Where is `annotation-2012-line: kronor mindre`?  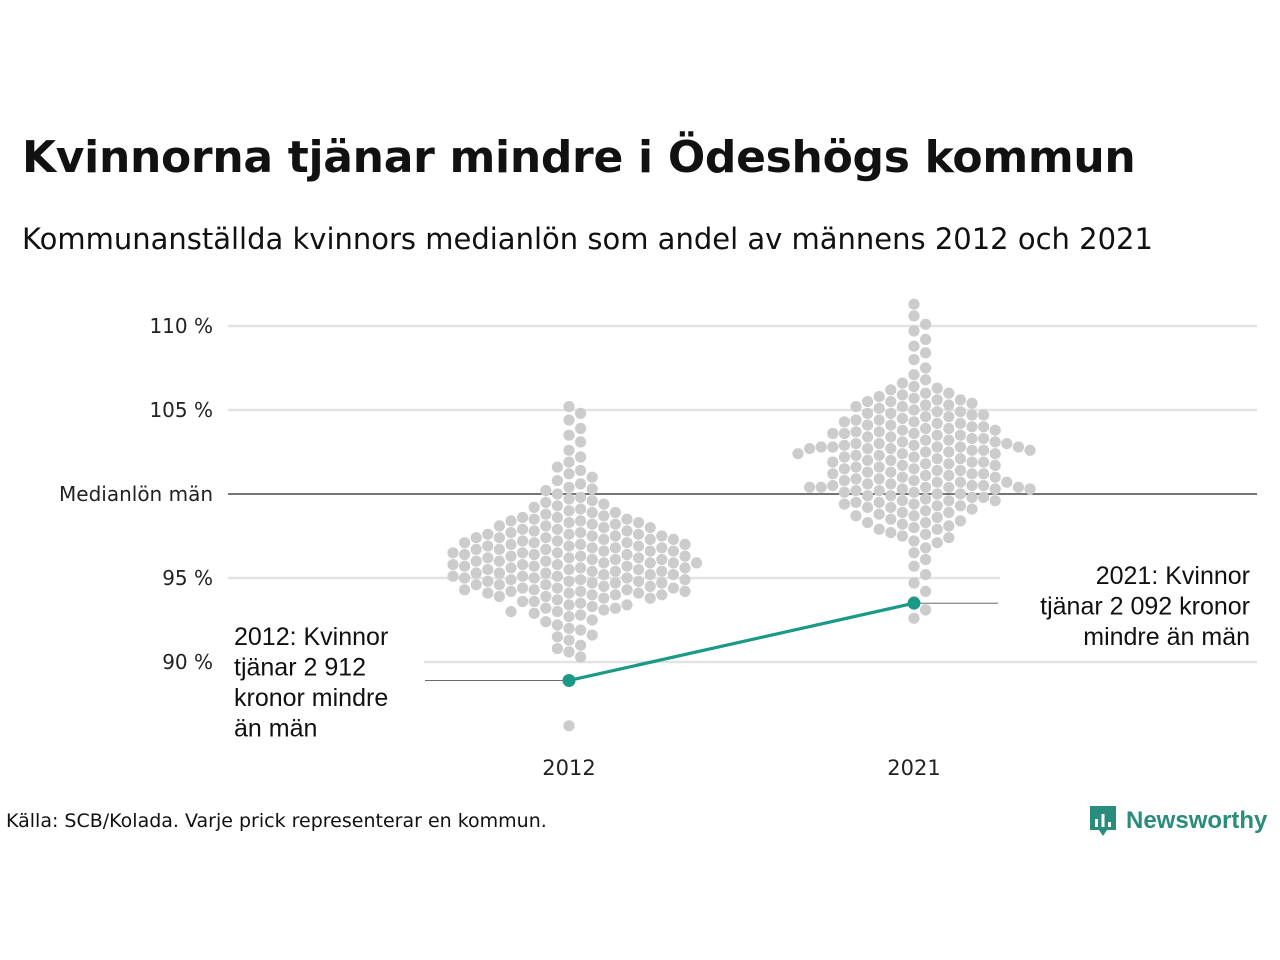 annotation-2012-line: kronor mindre is located at coordinates (311, 698).